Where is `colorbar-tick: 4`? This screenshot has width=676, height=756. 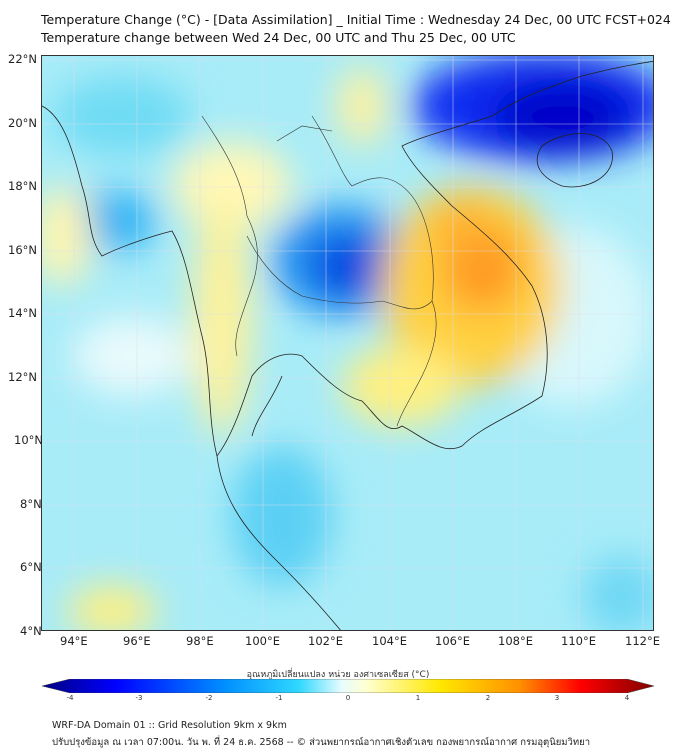 colorbar-tick: 4 is located at coordinates (627, 698).